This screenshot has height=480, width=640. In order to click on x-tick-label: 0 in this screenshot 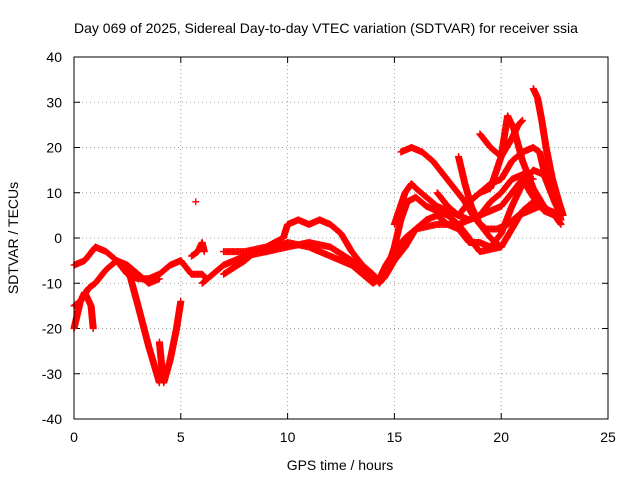, I will do `click(74, 437)`.